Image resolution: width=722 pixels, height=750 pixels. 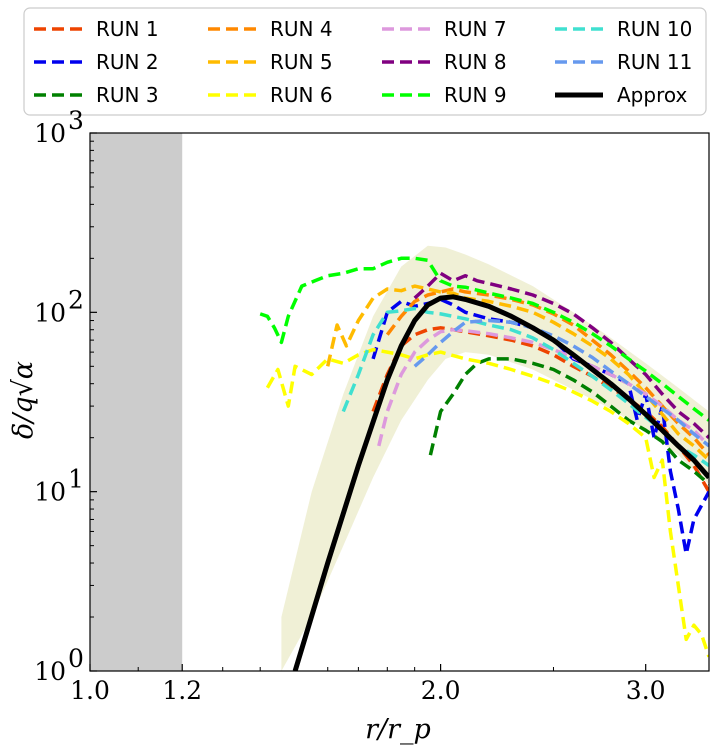 What do you see at coordinates (76, 120) in the screenshot?
I see `y-tick-exponent: 3` at bounding box center [76, 120].